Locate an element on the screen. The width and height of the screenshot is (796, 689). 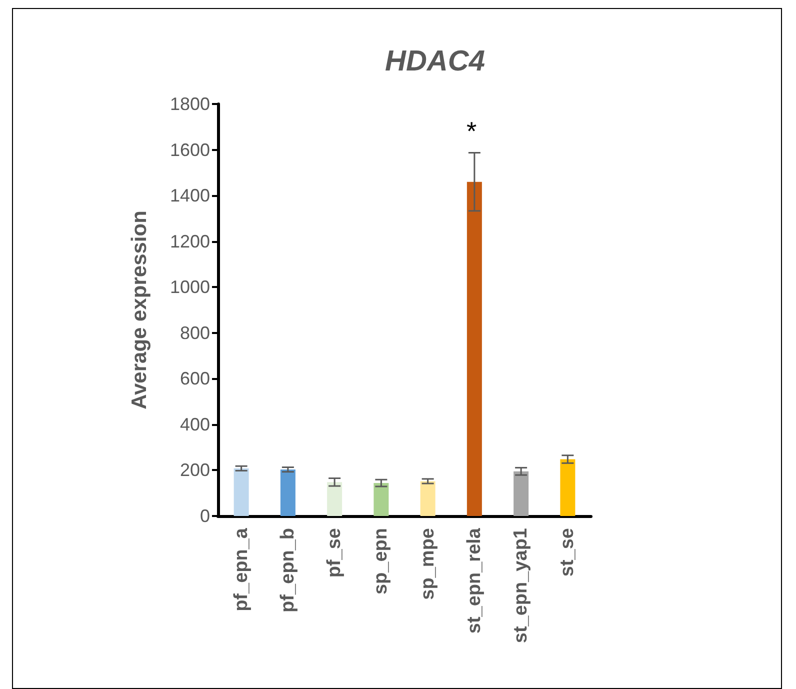
x-tick-label: pf_epn_a is located at coordinates (241, 570).